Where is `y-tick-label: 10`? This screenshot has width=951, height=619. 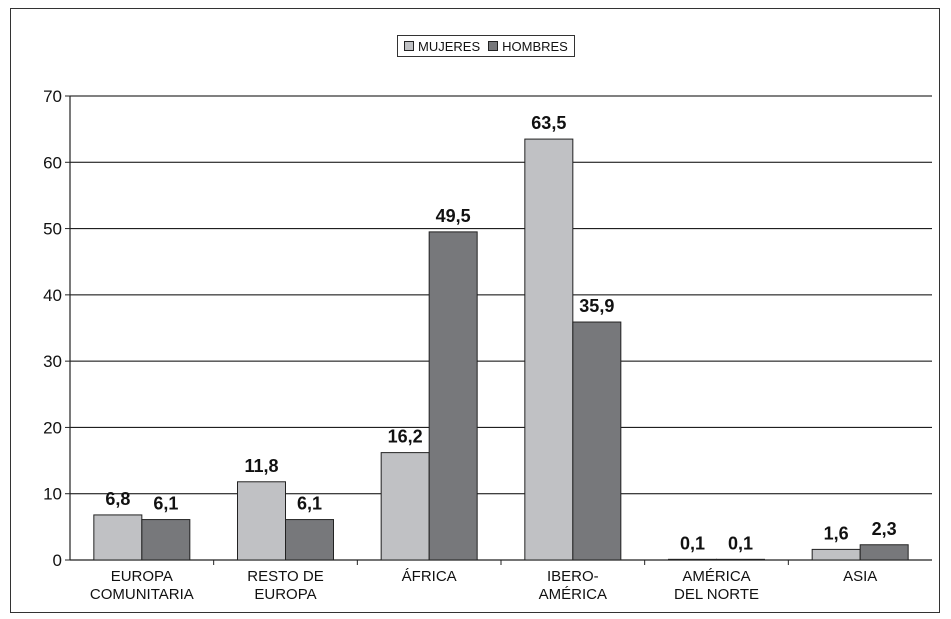 y-tick-label: 10 is located at coordinates (52, 494).